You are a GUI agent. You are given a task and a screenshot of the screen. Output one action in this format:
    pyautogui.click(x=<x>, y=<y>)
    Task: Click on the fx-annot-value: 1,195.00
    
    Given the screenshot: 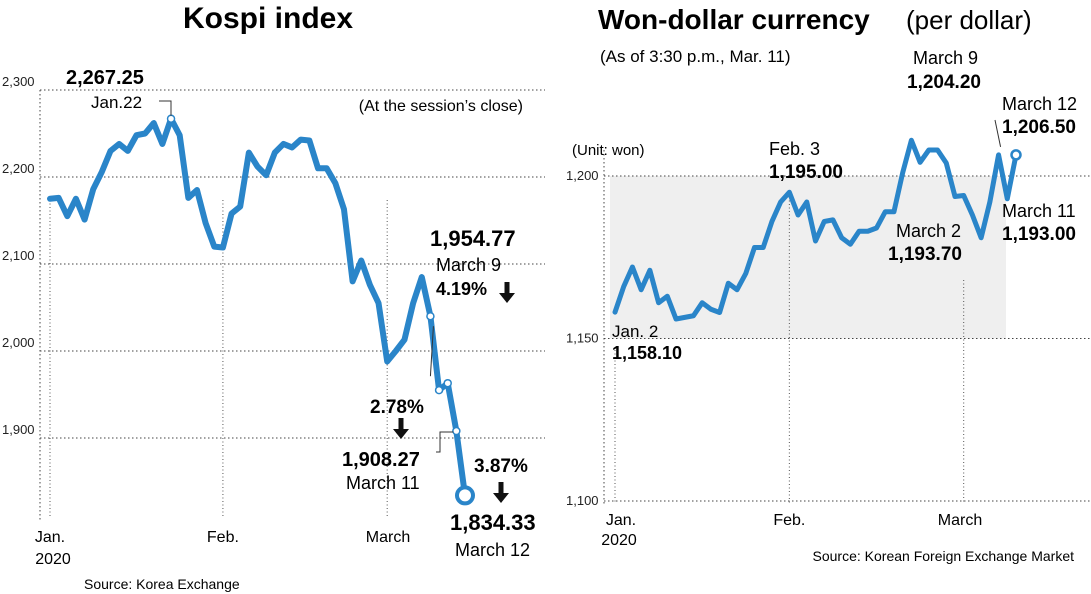 What is the action you would take?
    pyautogui.click(x=806, y=172)
    